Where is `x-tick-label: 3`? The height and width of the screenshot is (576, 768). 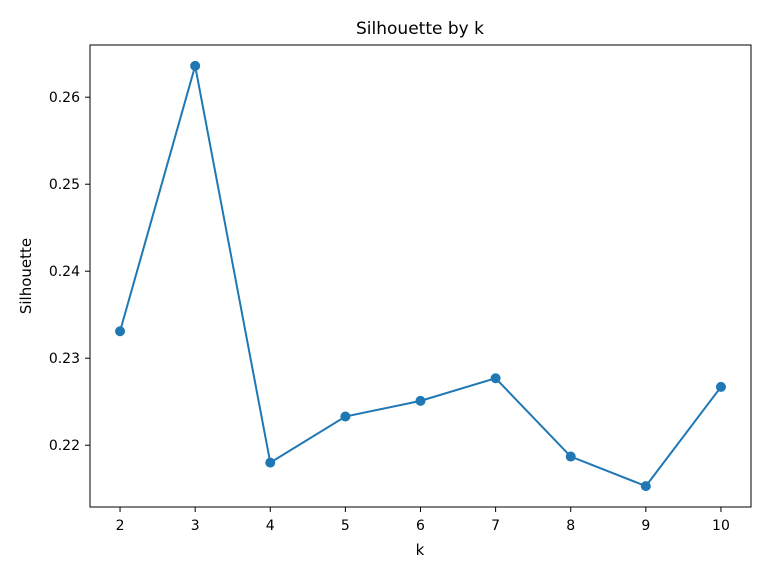
x-tick-label: 3 is located at coordinates (195, 526).